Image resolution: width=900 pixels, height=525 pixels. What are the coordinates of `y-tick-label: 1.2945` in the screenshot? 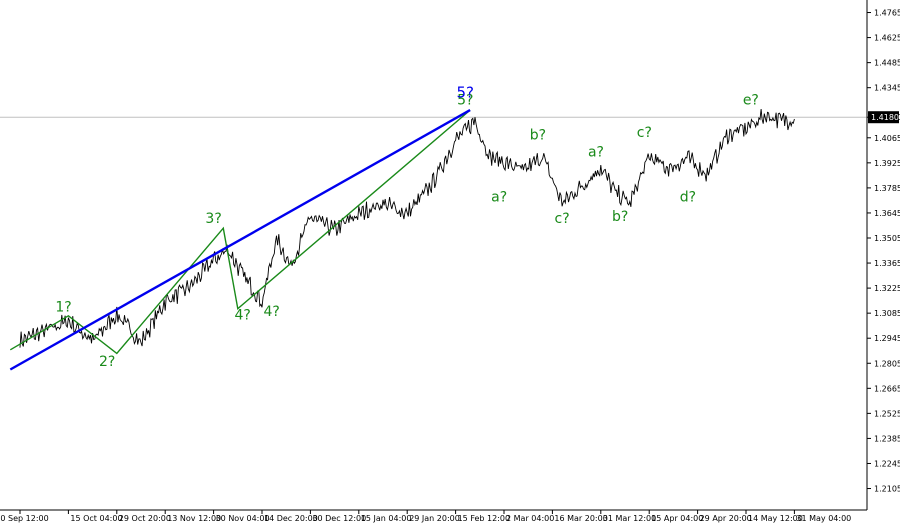 It's located at (887, 338).